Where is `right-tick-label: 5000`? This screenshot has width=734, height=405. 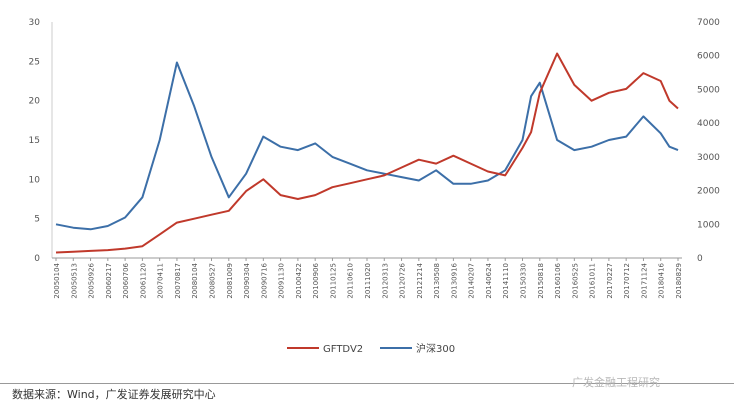
right-tick-label: 5000 is located at coordinates (708, 90).